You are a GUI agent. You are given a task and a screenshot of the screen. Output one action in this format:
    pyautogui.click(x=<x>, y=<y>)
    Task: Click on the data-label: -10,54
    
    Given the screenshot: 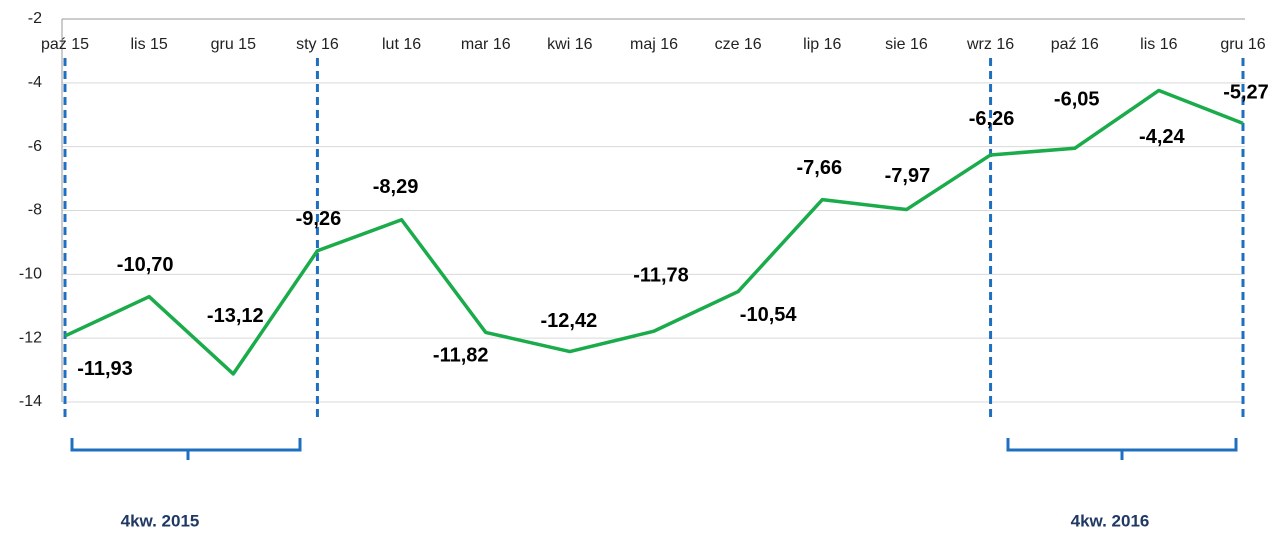 What is the action you would take?
    pyautogui.click(x=769, y=315)
    